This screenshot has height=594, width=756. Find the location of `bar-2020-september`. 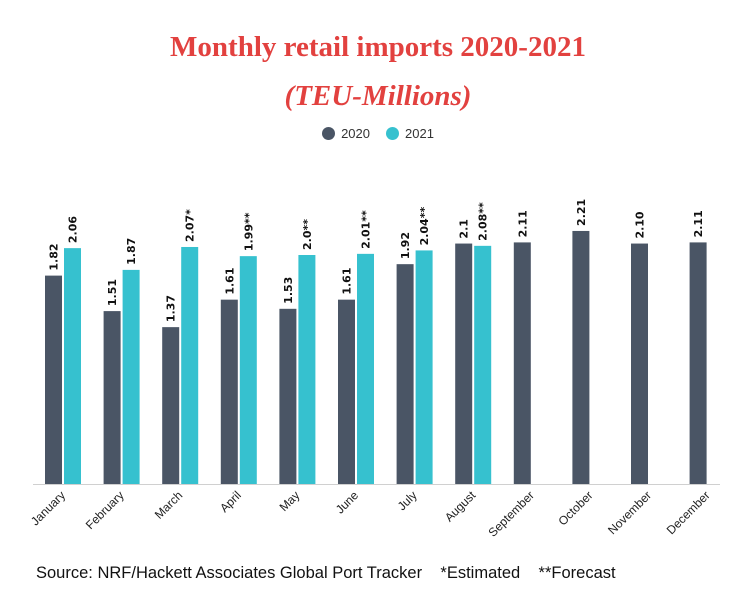

bar-2020-september is located at coordinates (522, 363).